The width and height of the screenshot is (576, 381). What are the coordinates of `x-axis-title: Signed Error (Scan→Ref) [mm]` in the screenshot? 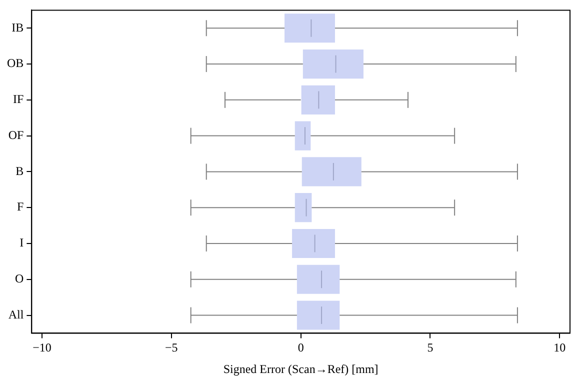 It's located at (300, 369).